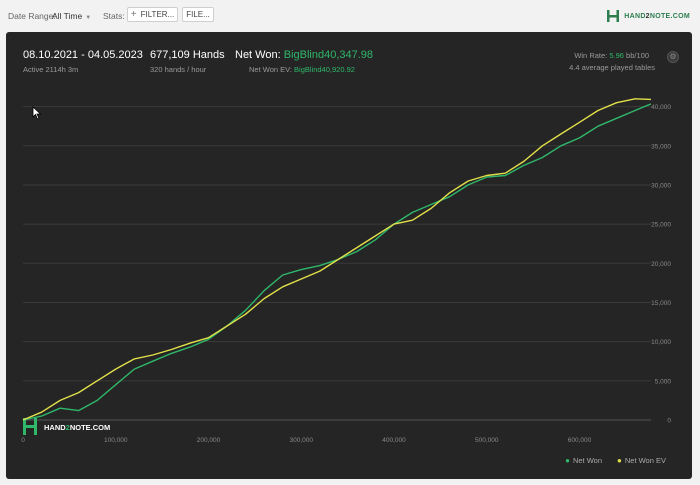  What do you see at coordinates (613, 16) in the screenshot?
I see `logo-icon` at bounding box center [613, 16].